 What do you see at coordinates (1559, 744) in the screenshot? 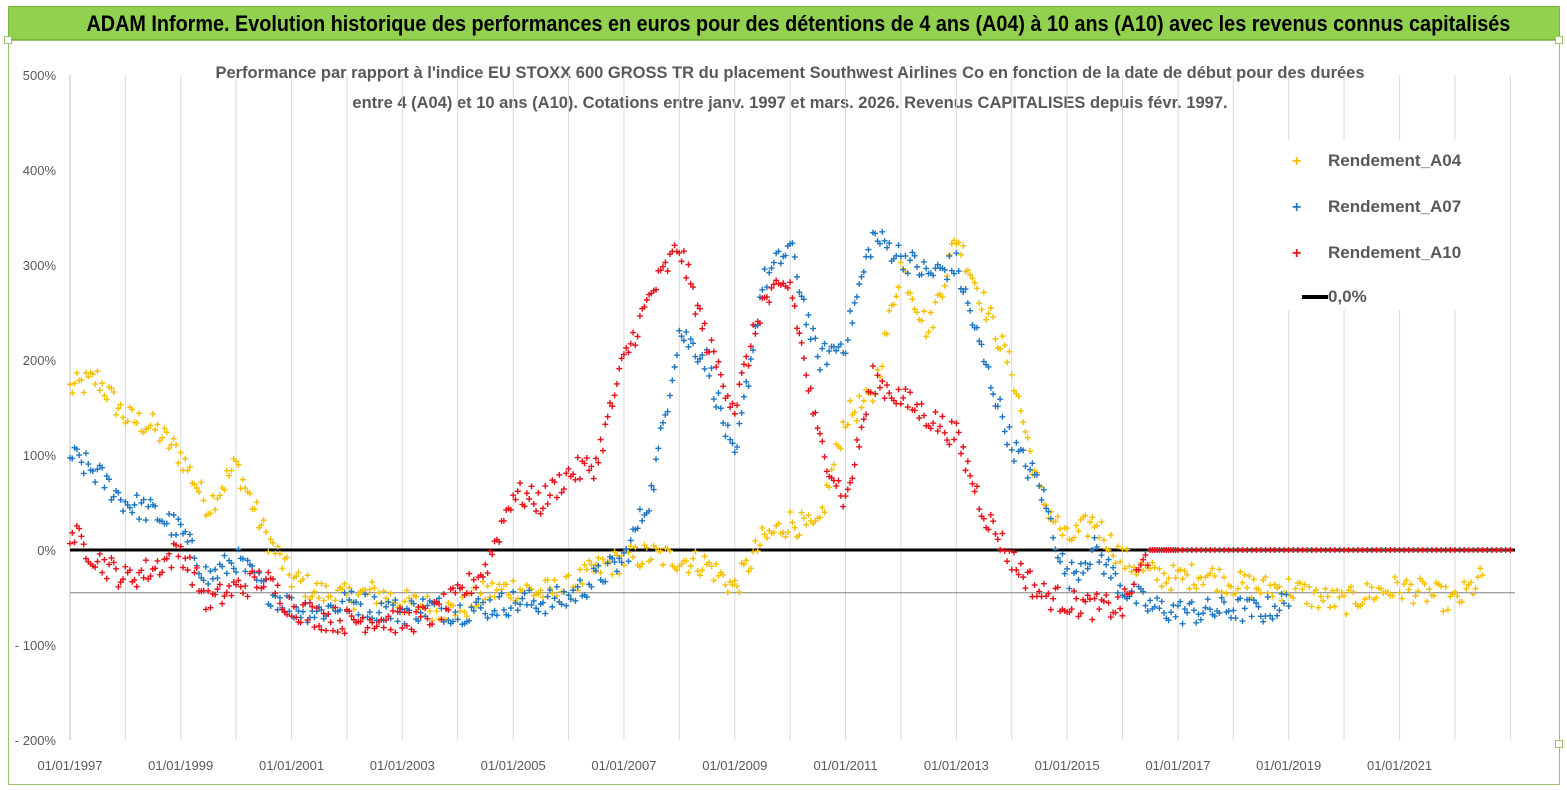
I see `resize-handle-bottom-right` at bounding box center [1559, 744].